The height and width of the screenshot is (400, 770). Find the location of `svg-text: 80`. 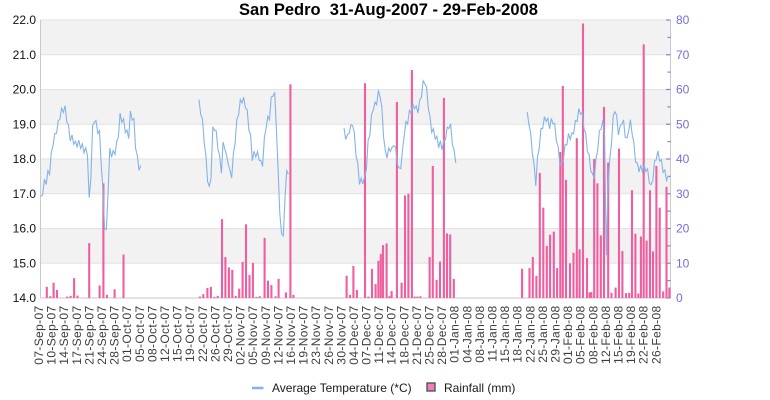

svg-text: 80 is located at coordinates (683, 20).